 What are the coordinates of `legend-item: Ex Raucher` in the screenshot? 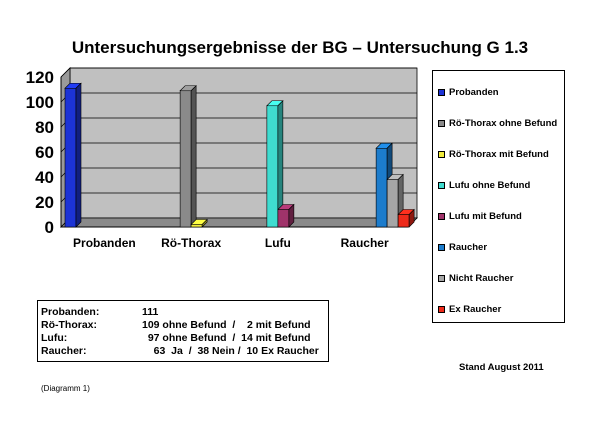 It's located at (501, 309).